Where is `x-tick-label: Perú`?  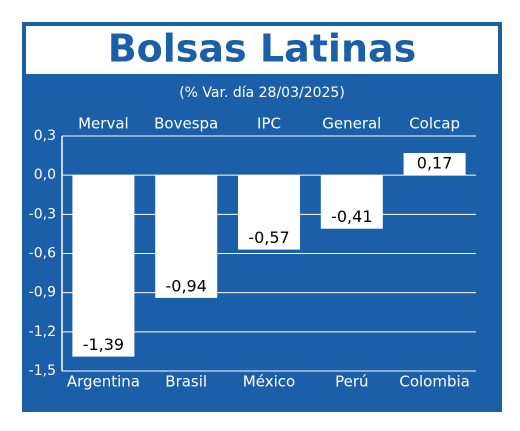 x-tick-label: Perú is located at coordinates (351, 382).